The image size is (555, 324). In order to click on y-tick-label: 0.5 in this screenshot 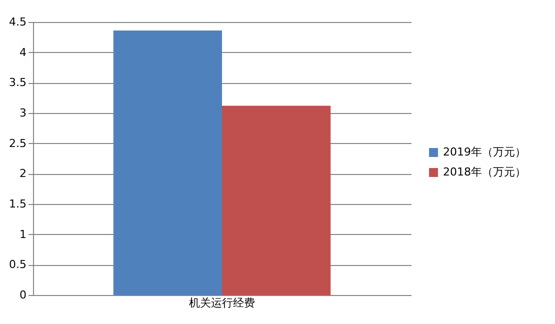, I will do `click(17, 265)`.